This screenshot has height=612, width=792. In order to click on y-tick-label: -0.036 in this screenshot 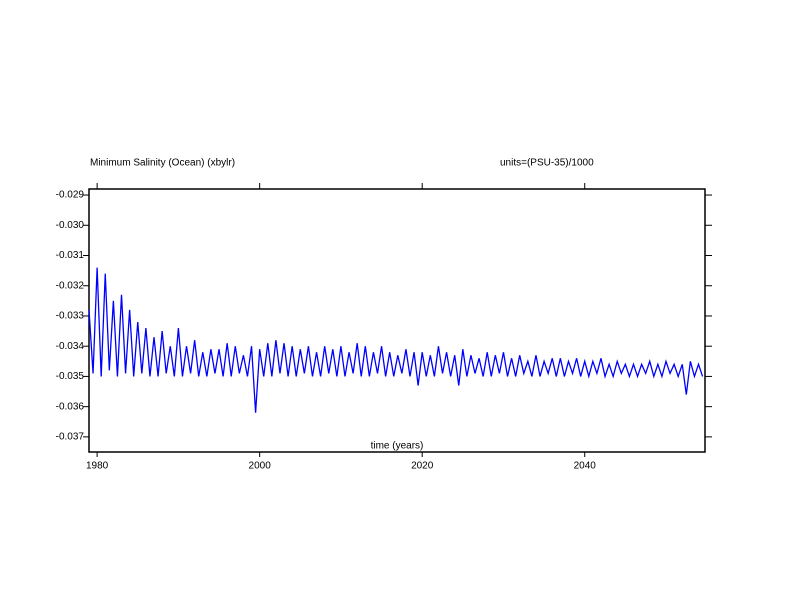, I will do `click(70, 406)`.